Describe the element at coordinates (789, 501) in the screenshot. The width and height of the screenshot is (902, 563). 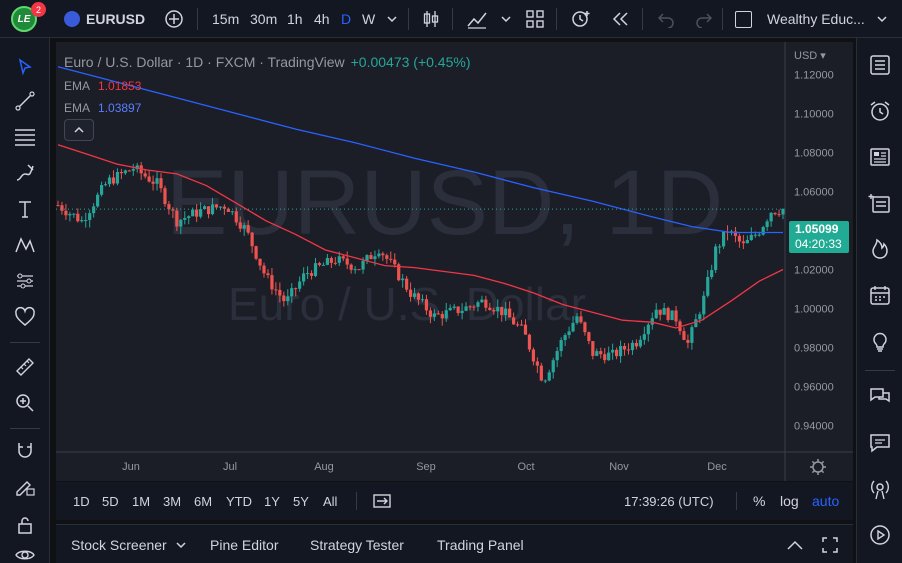
I see `log-toggle: log` at that location.